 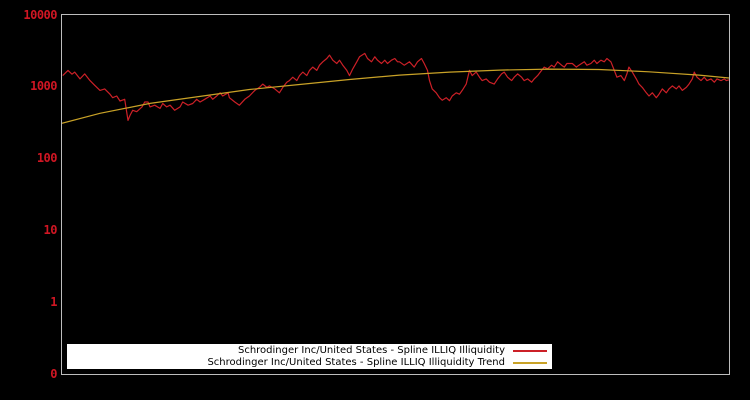 I want to click on y-tick-label-1: 1, so click(x=53, y=301).